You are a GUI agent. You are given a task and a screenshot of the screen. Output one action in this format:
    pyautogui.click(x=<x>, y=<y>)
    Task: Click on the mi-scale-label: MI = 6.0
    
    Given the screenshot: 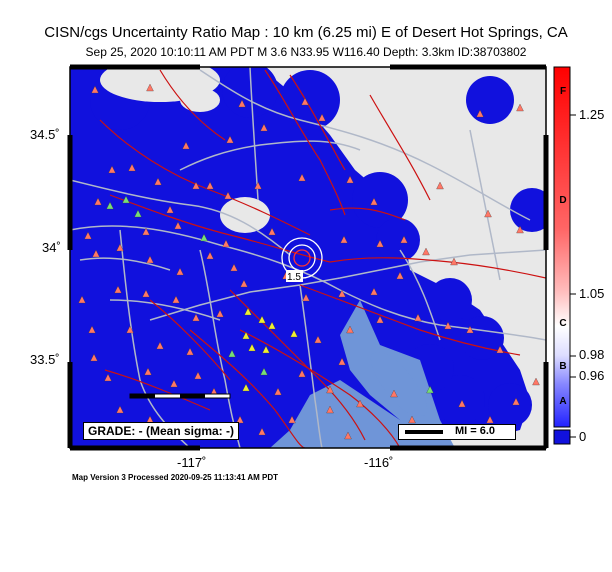 What is the action you would take?
    pyautogui.click(x=475, y=431)
    